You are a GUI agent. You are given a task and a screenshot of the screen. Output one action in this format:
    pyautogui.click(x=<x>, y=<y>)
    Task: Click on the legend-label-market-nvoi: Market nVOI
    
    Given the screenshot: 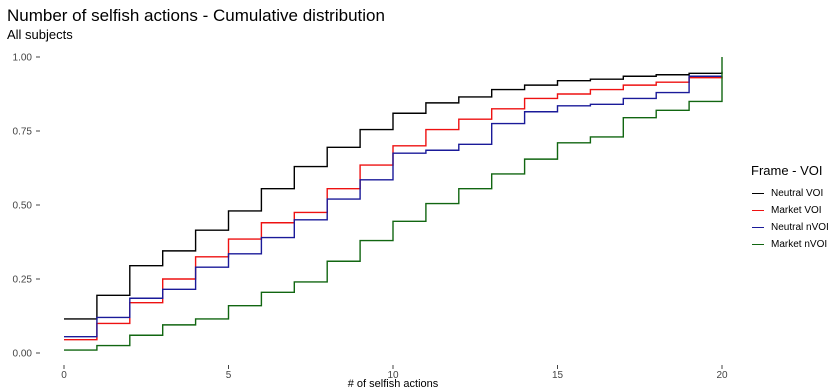 What is the action you would take?
    pyautogui.click(x=799, y=244)
    